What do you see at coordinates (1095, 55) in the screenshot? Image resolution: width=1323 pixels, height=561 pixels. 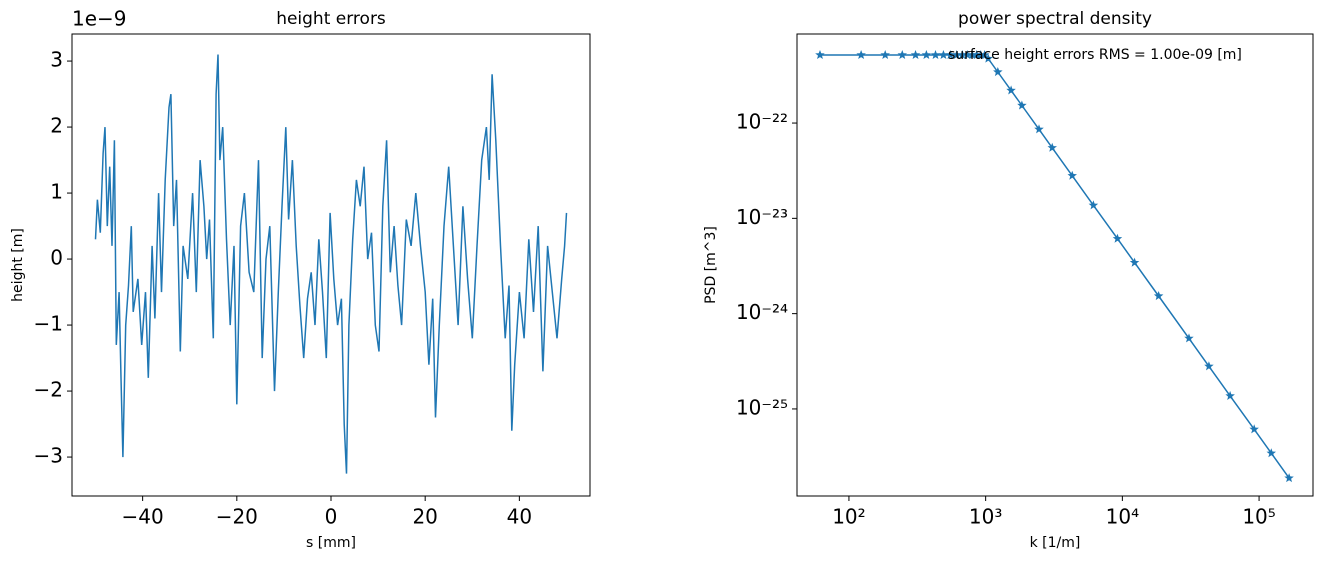 I see `annotation: surface height errors RMS = 1.00e-09 [m]` at bounding box center [1095, 55].